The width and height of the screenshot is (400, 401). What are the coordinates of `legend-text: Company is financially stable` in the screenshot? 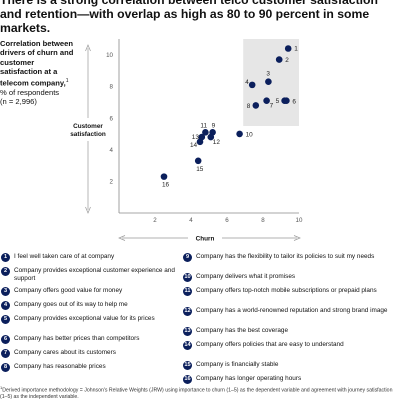 It's located at (237, 364).